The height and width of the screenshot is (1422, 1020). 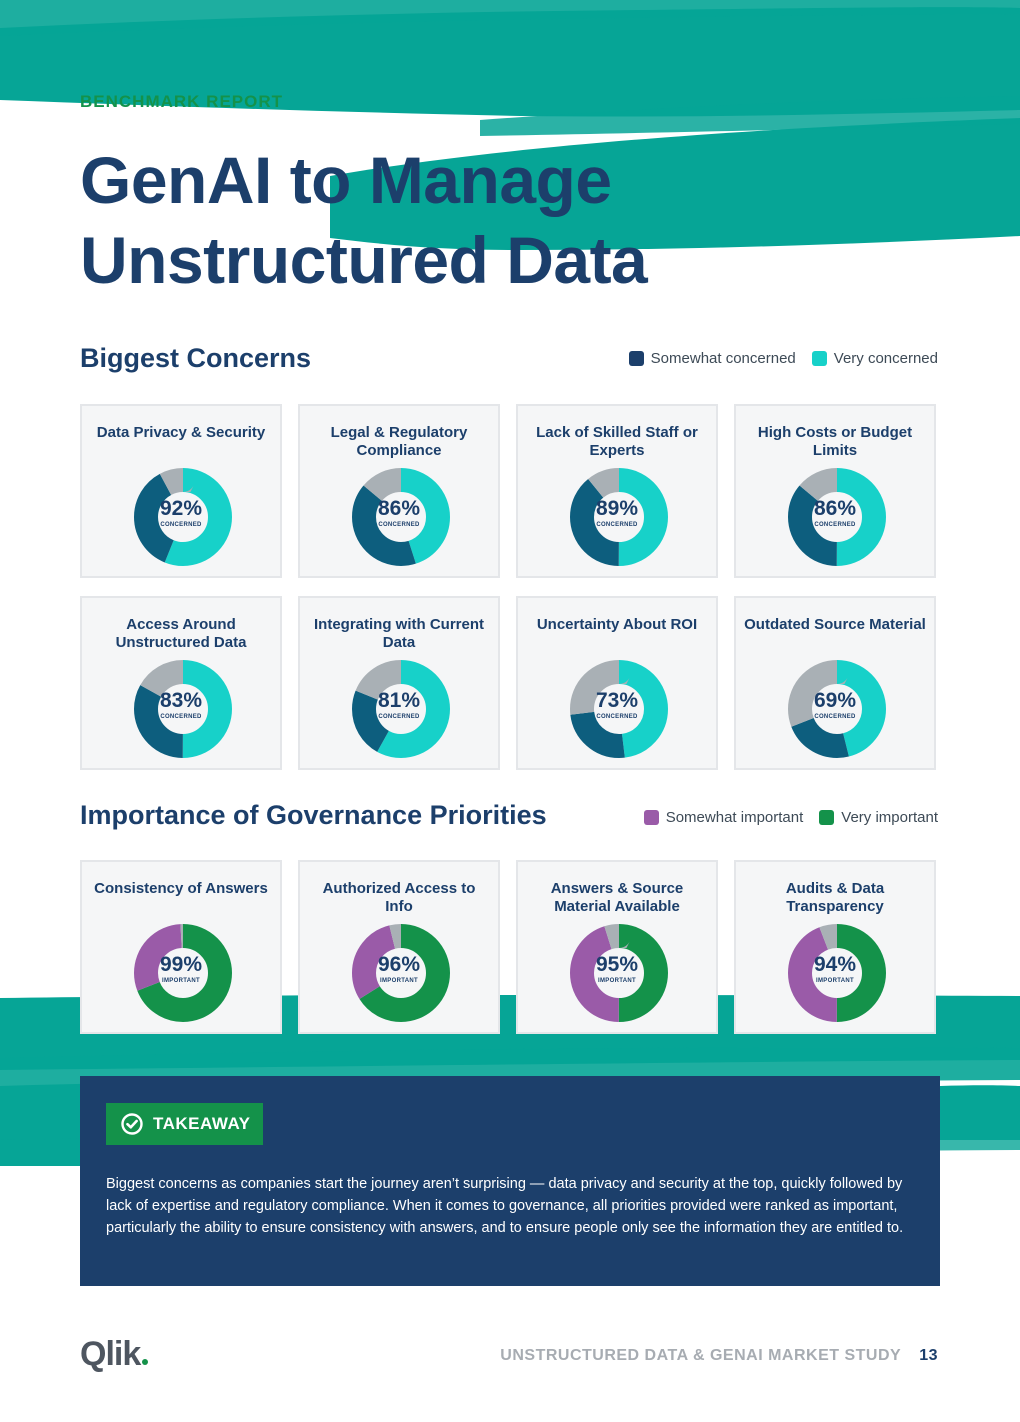 I want to click on percentage-value: 73%, so click(x=617, y=700).